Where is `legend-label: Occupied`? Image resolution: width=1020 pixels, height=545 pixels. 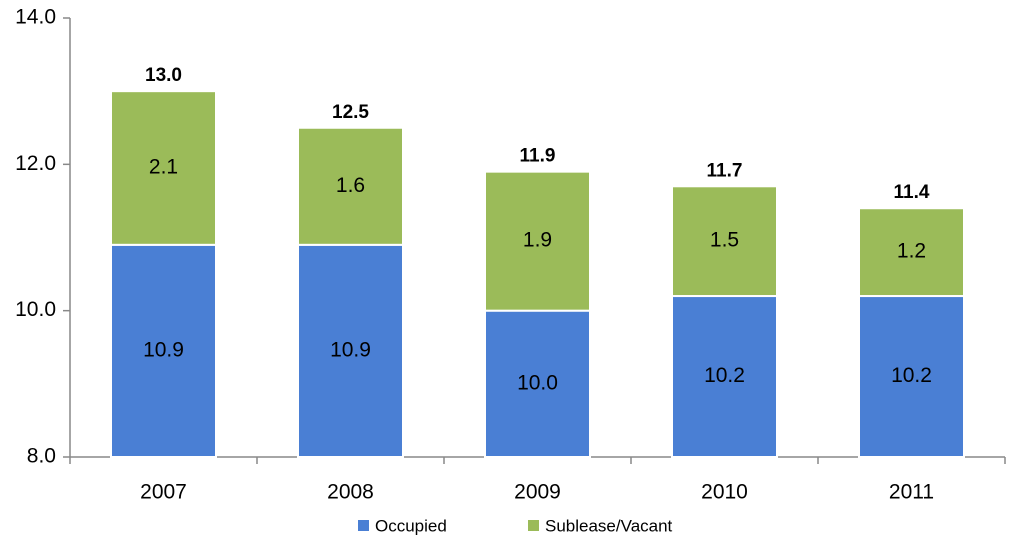 legend-label: Occupied is located at coordinates (411, 525).